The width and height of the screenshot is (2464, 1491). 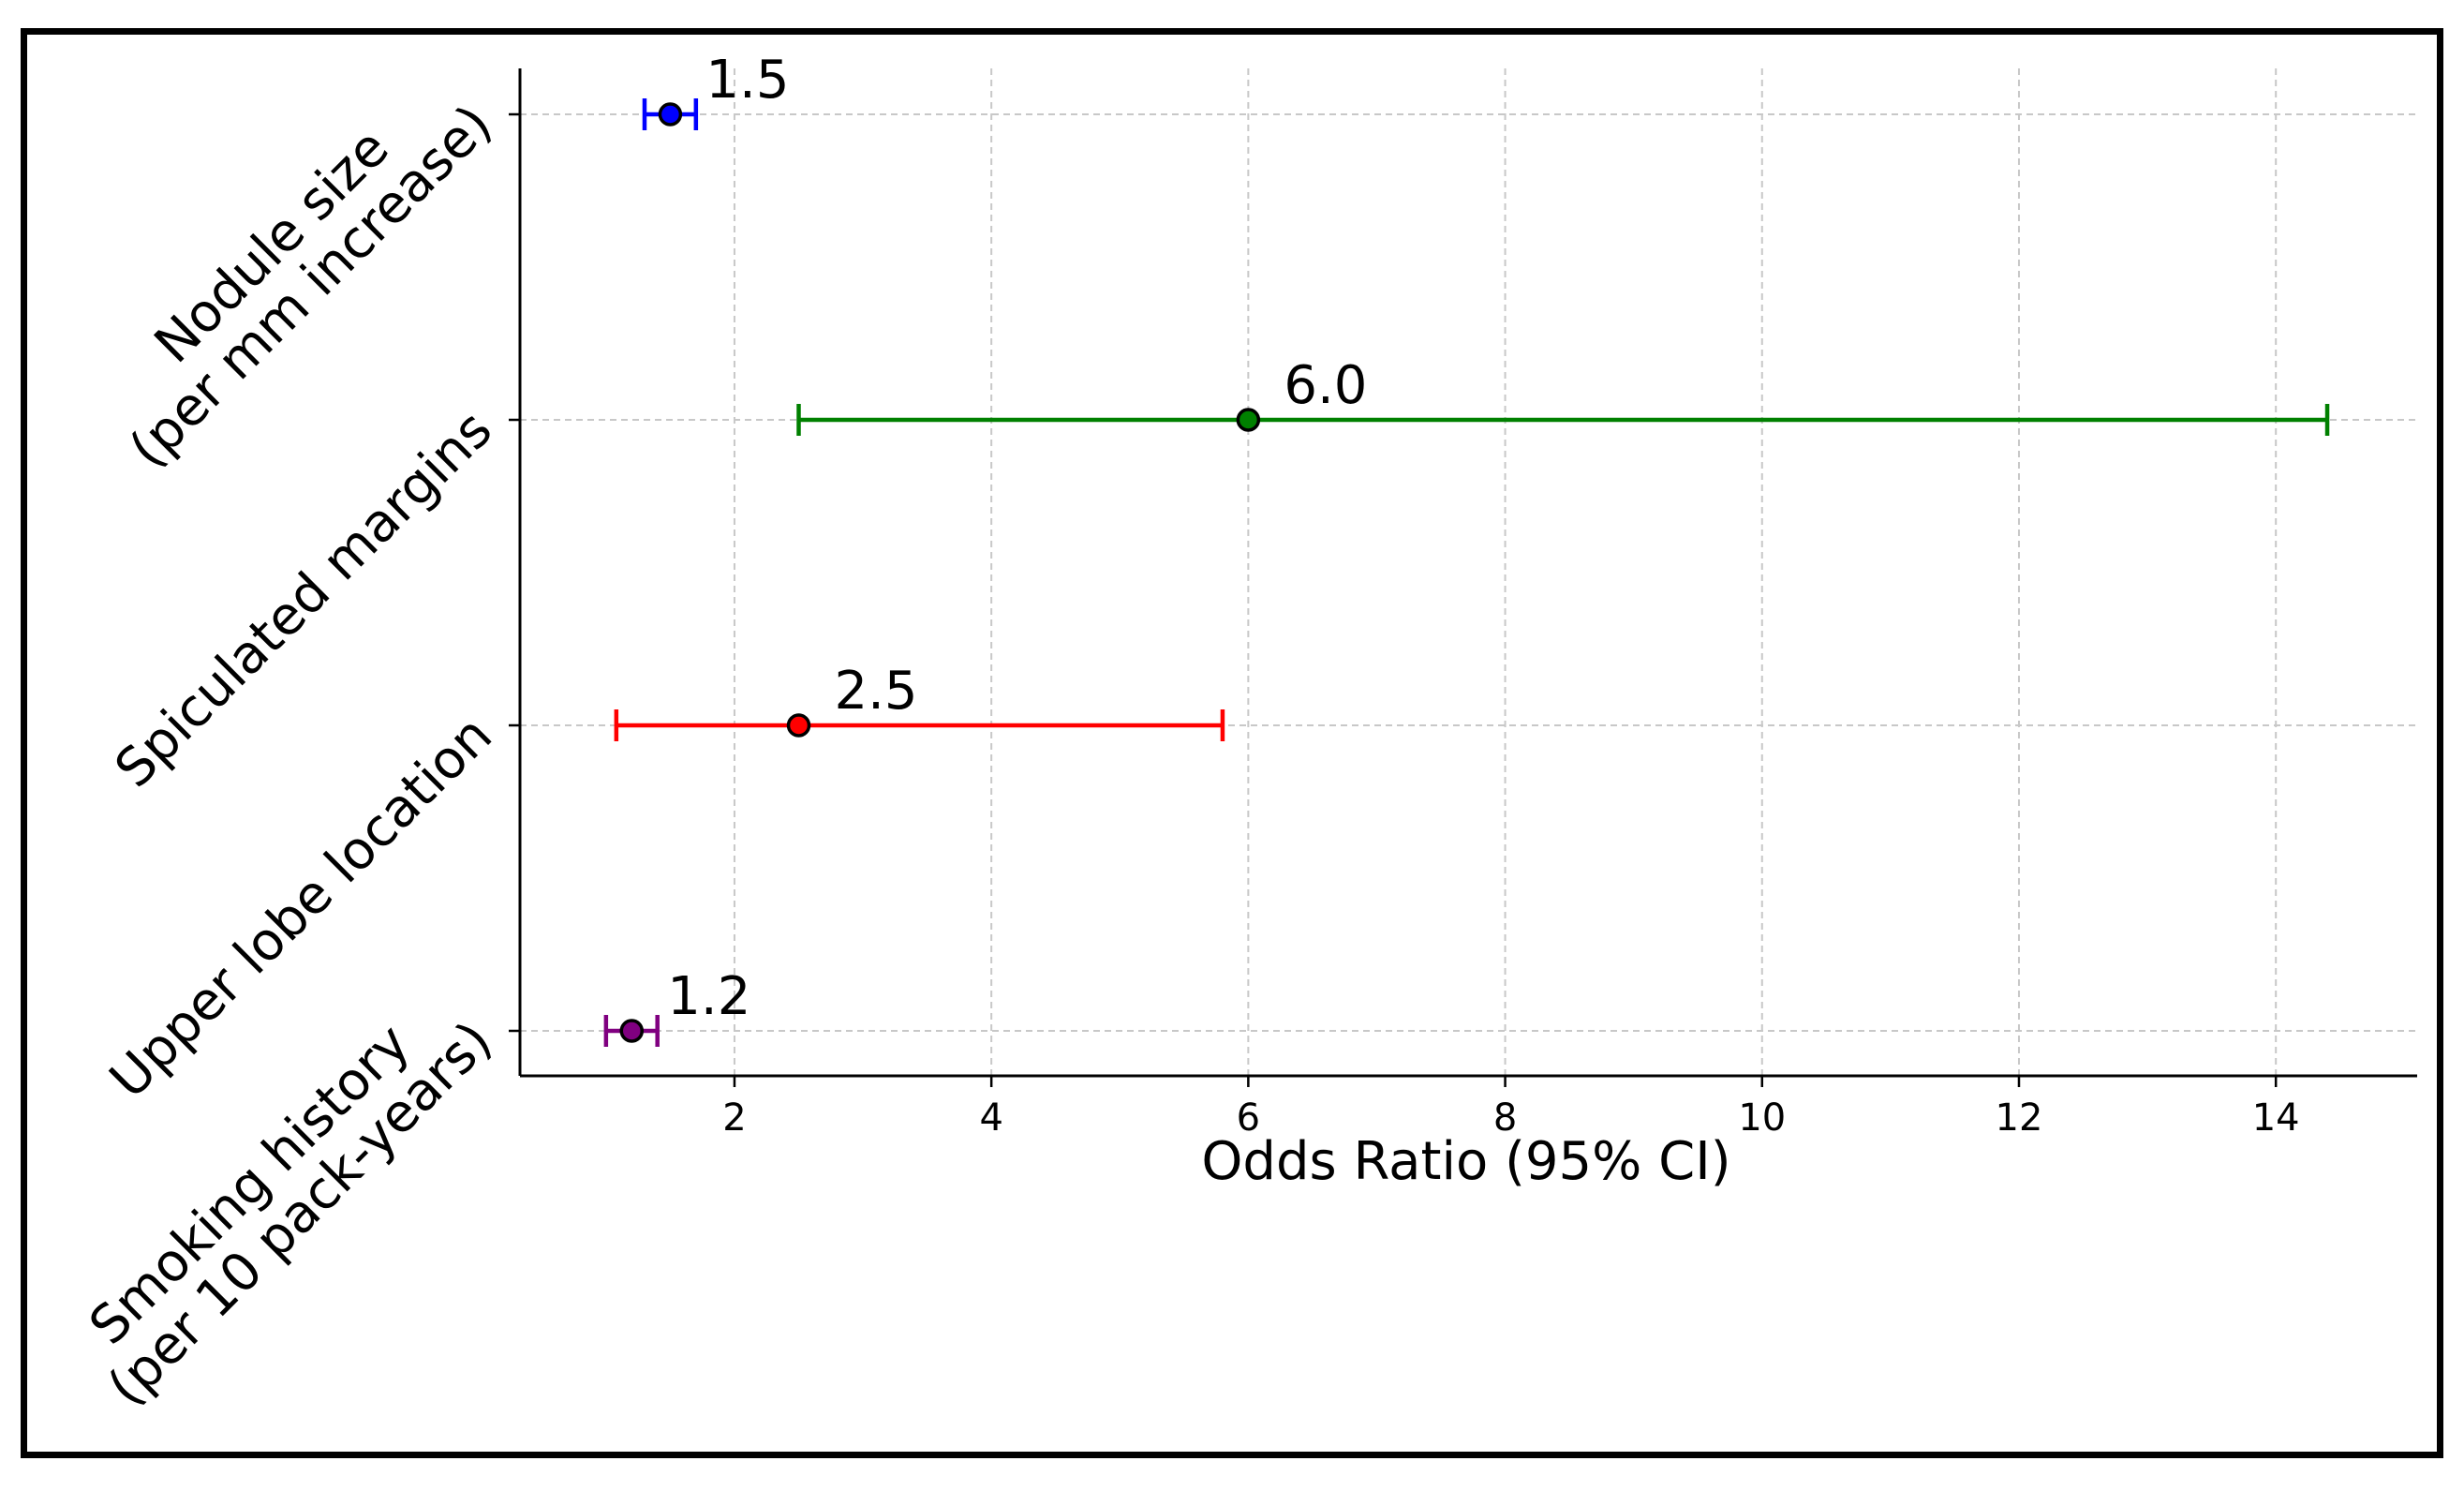 What do you see at coordinates (1465, 1161) in the screenshot?
I see `x-axis-label: Odds Ratio (95% CI)` at bounding box center [1465, 1161].